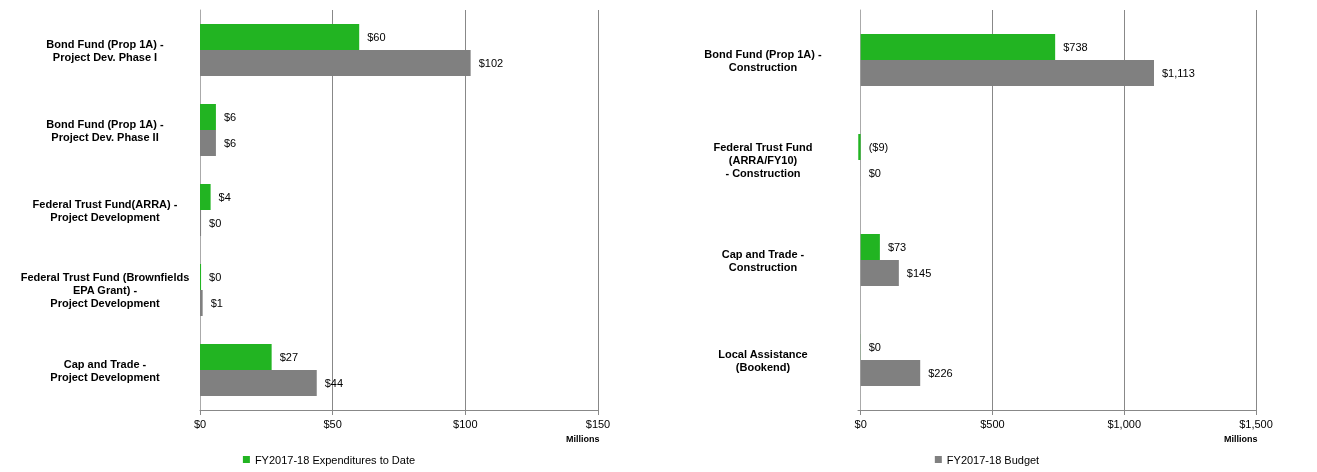 The width and height of the screenshot is (1317, 472). What do you see at coordinates (491, 63) in the screenshot?
I see `data-label: $102` at bounding box center [491, 63].